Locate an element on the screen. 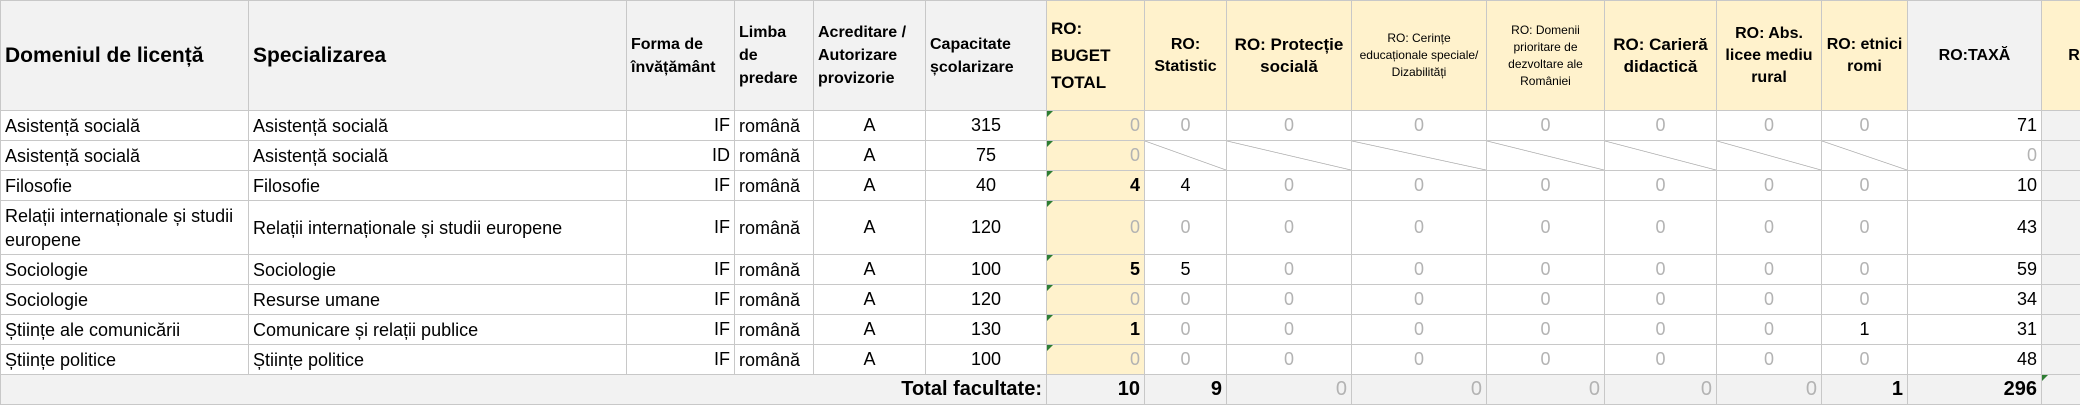 This screenshot has height=405, width=2080. header-capacitate: Capacitate școlarizare is located at coordinates (986, 55).